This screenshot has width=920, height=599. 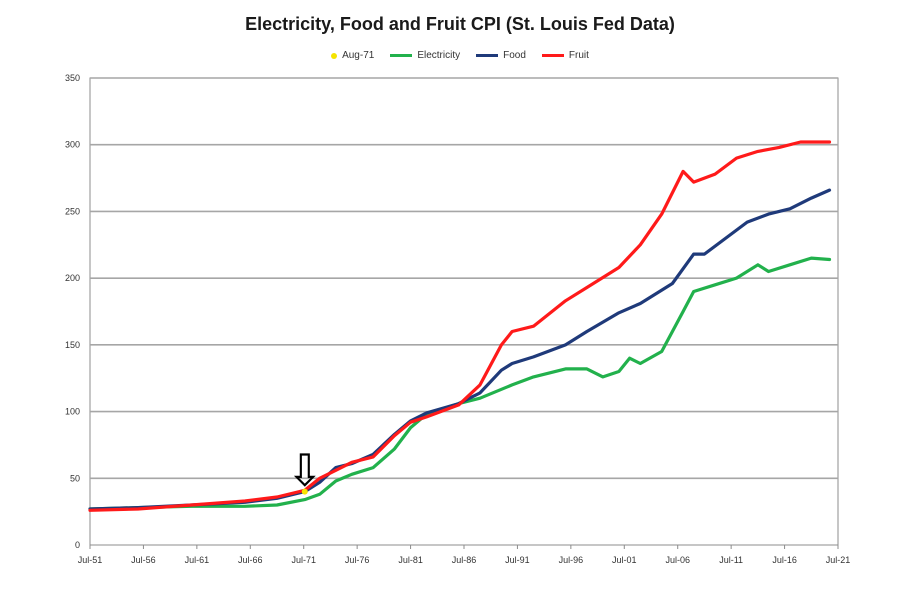 I want to click on legend-swatch-electricity, so click(x=401, y=55).